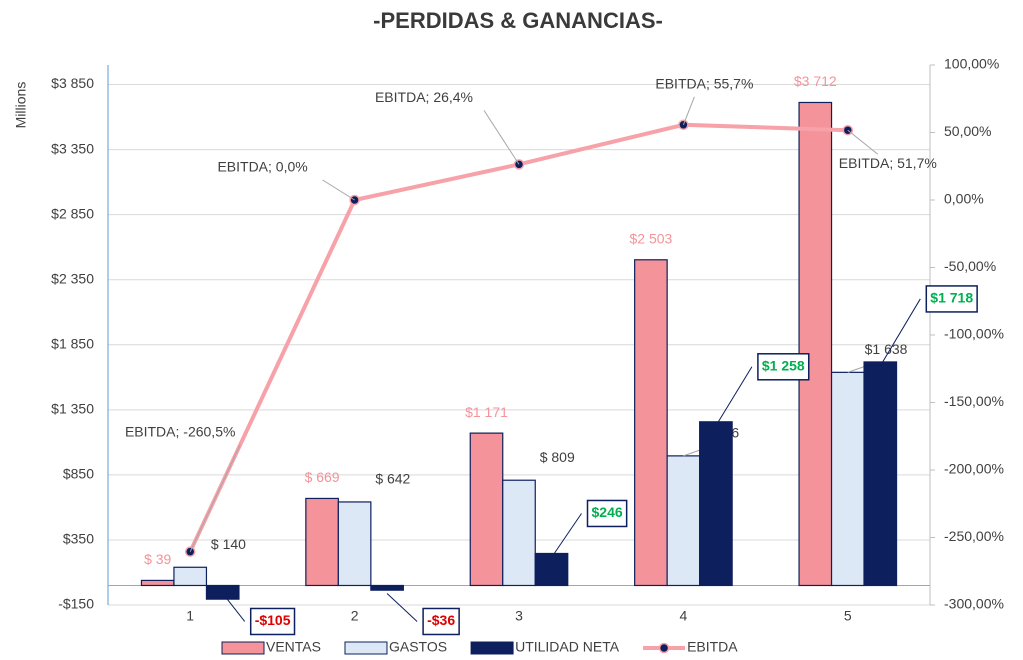 This screenshot has height=660, width=1023. I want to click on y2-tick-label: -50,00%, so click(970, 266).